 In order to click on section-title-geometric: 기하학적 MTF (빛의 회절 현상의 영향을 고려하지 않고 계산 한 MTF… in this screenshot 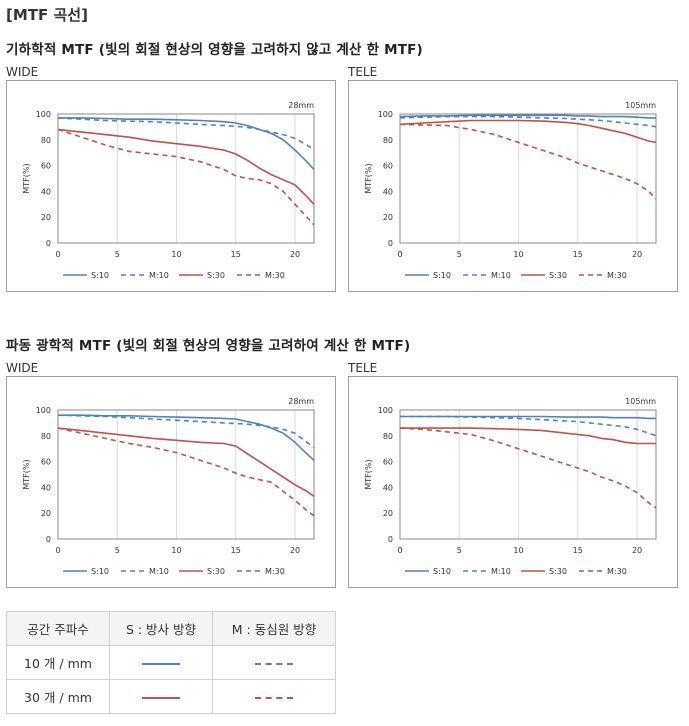, I will do `click(214, 50)`.